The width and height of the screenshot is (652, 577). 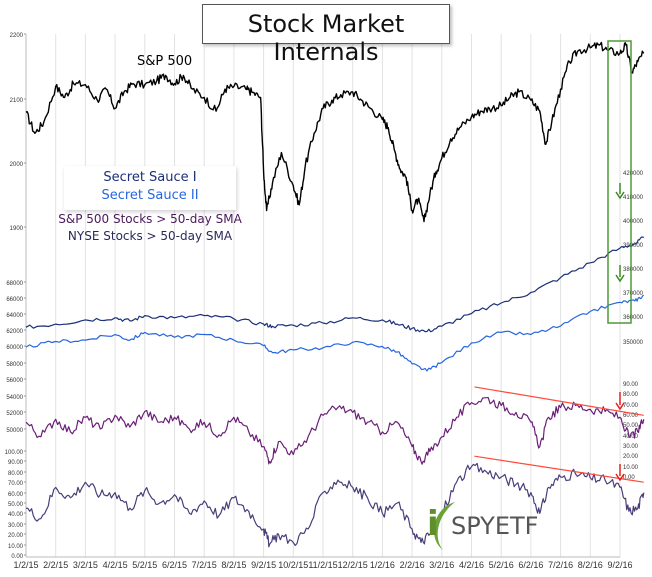 I want to click on x-tick-label: 9/2/16, so click(x=619, y=565).